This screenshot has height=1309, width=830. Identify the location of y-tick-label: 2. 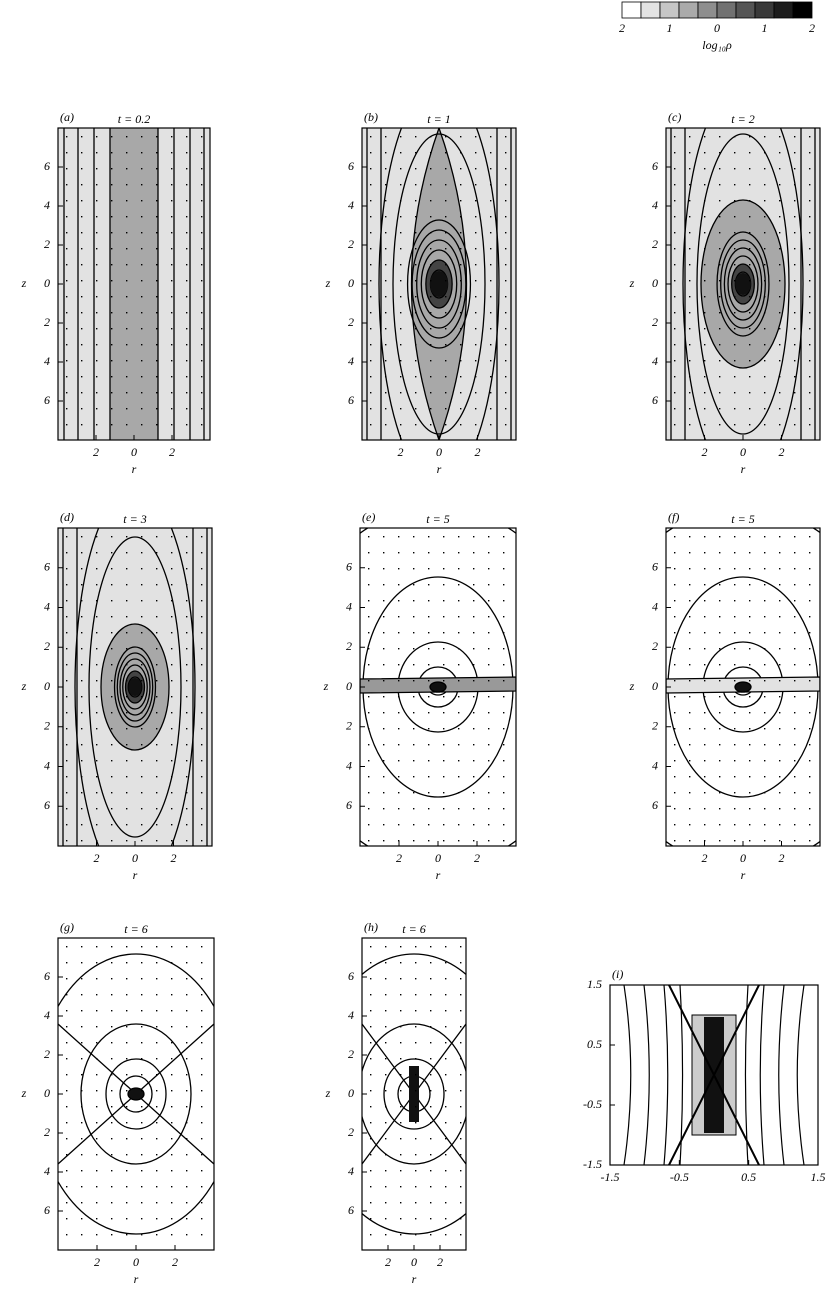
(351, 1132).